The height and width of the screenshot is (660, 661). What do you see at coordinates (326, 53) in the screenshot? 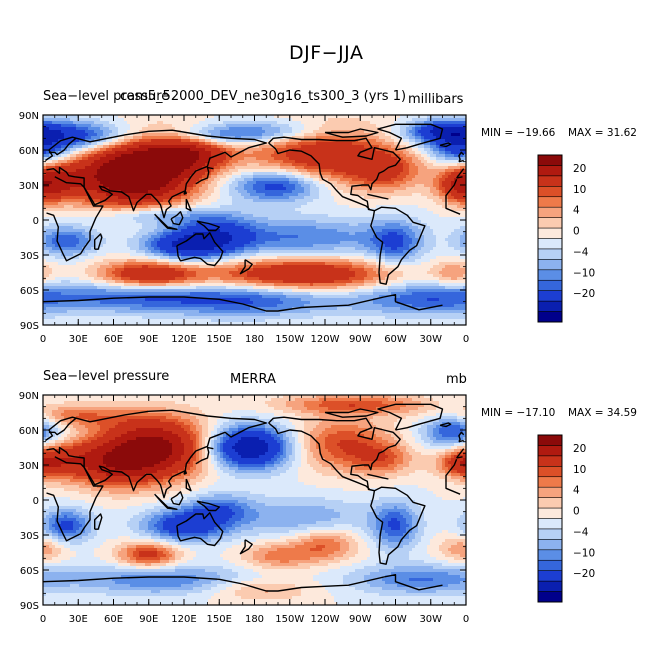
I see `figure-title: DJF−JJA` at bounding box center [326, 53].